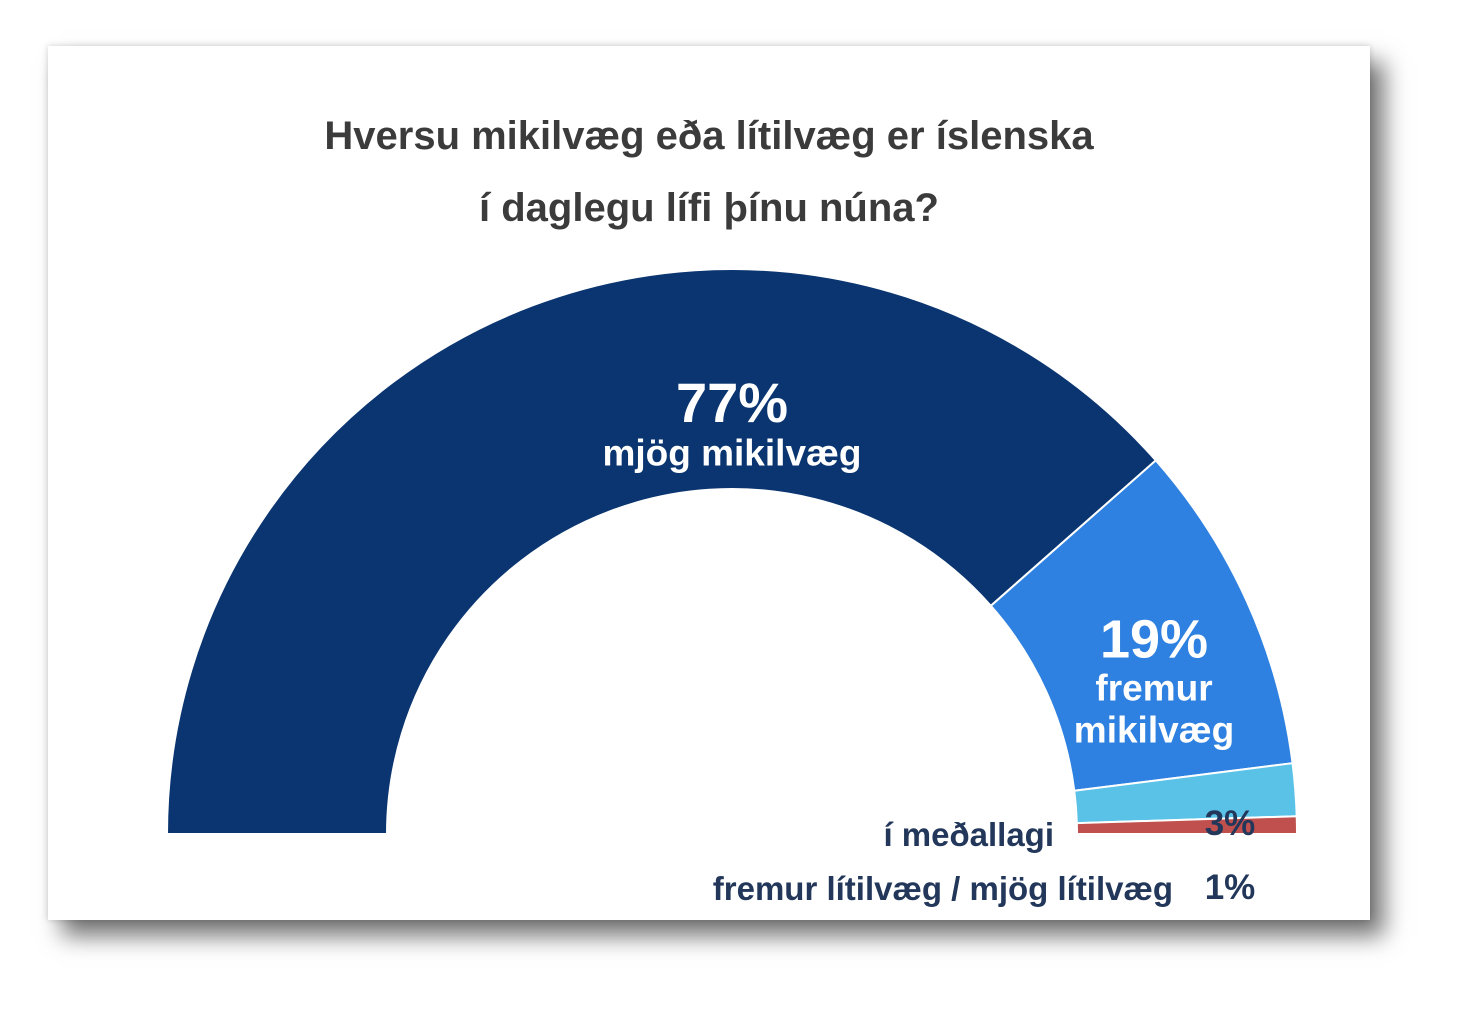  What do you see at coordinates (1153, 687) in the screenshot?
I see `slice-2-category-label: fremur` at bounding box center [1153, 687].